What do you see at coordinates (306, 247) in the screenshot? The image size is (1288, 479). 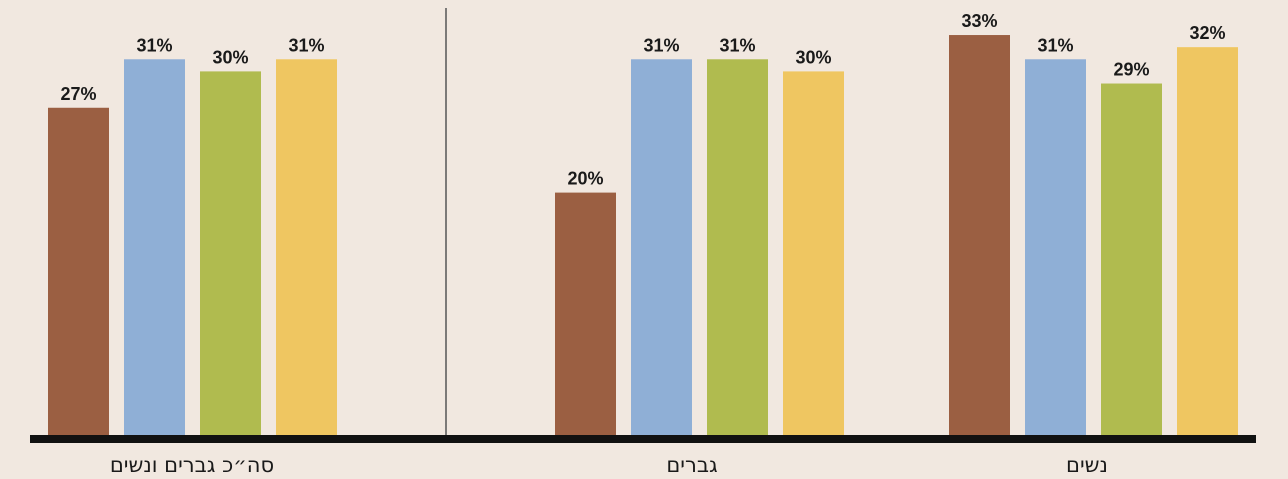 I see `bar-g1-s4` at bounding box center [306, 247].